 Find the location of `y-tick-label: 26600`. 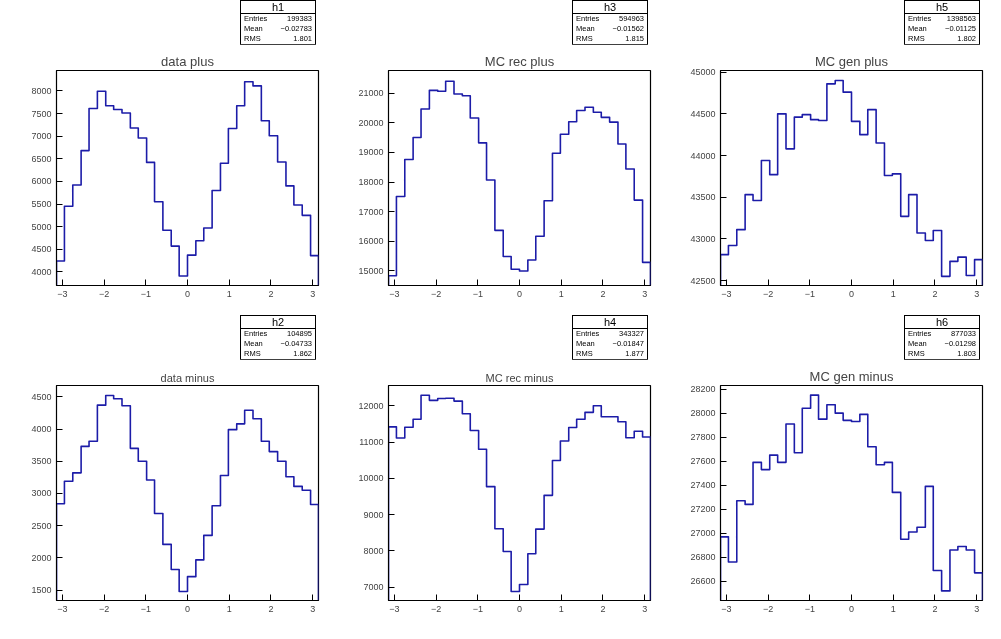

y-tick-label: 26600 is located at coordinates (703, 581).